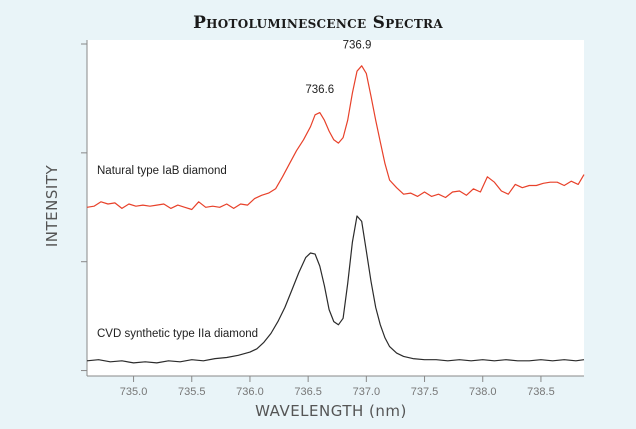  I want to click on chart-title: Photoluminescence Spectra, so click(318, 23).